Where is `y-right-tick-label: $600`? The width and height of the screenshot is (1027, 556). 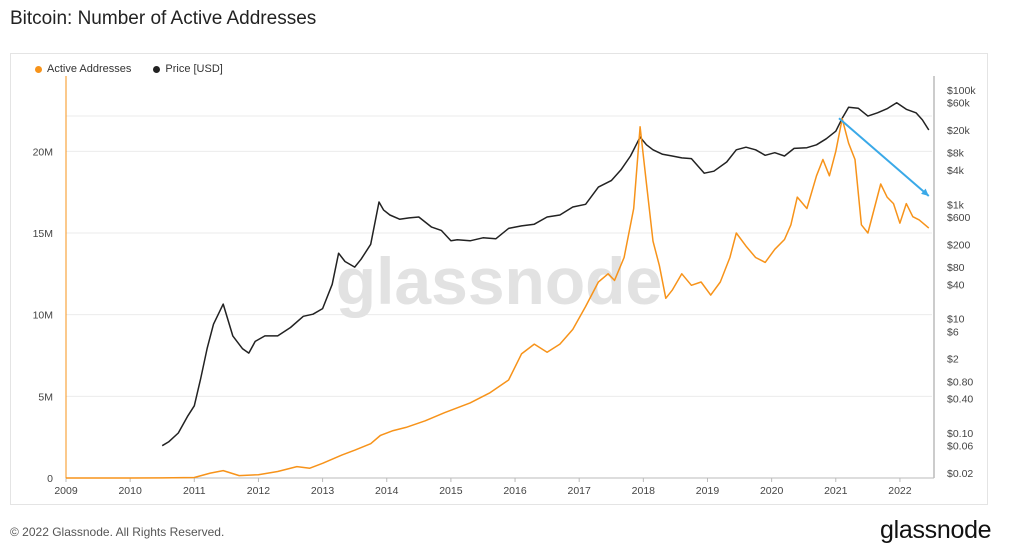 y-right-tick-label: $600 is located at coordinates (959, 218).